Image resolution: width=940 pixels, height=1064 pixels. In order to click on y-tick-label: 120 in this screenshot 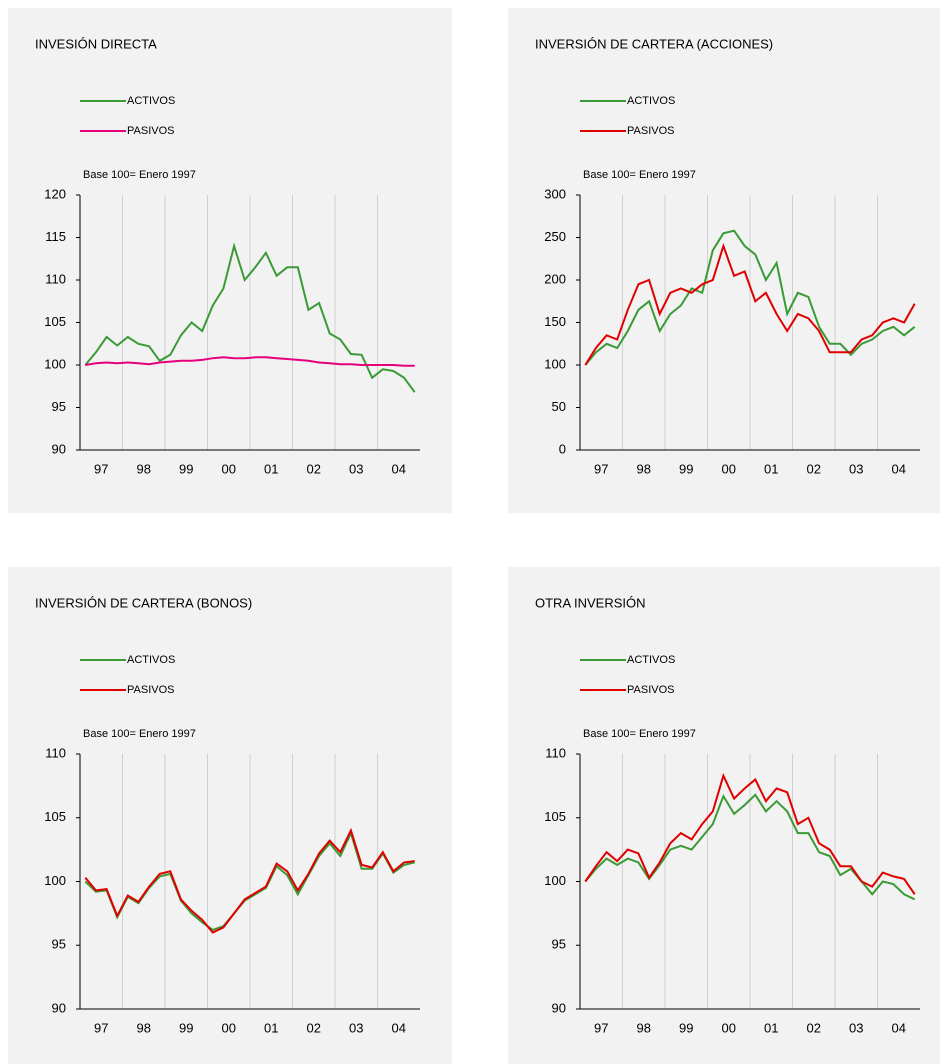, I will do `click(55, 193)`.